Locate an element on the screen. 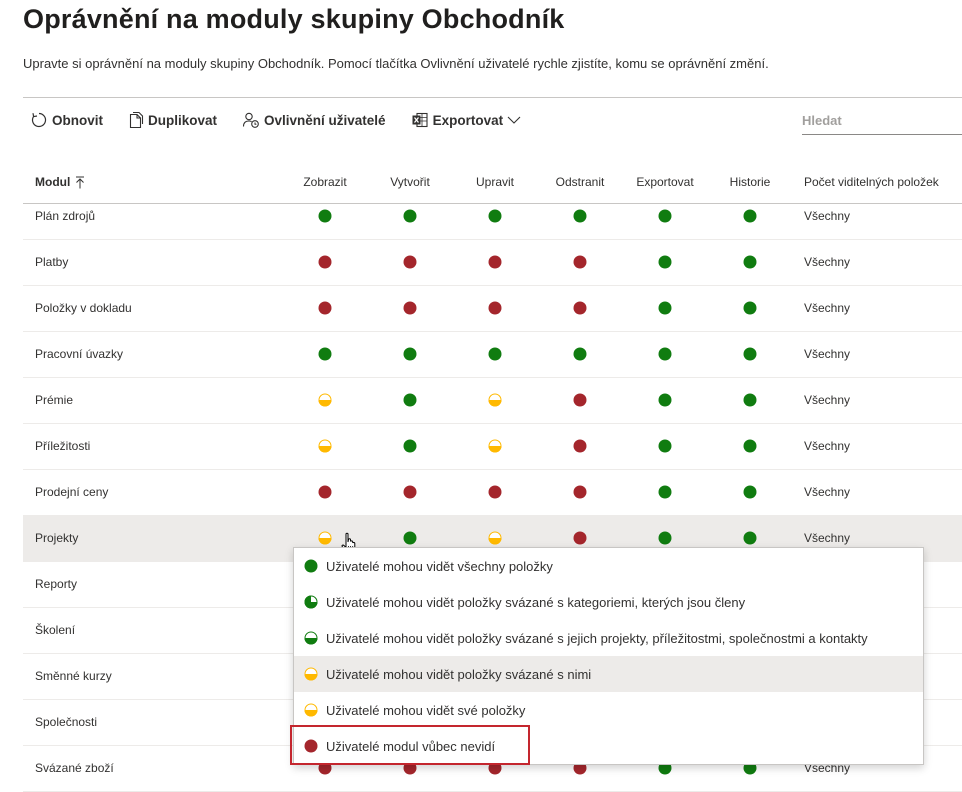 This screenshot has width=962, height=792. module-name: Svázané zboží is located at coordinates (74, 768).